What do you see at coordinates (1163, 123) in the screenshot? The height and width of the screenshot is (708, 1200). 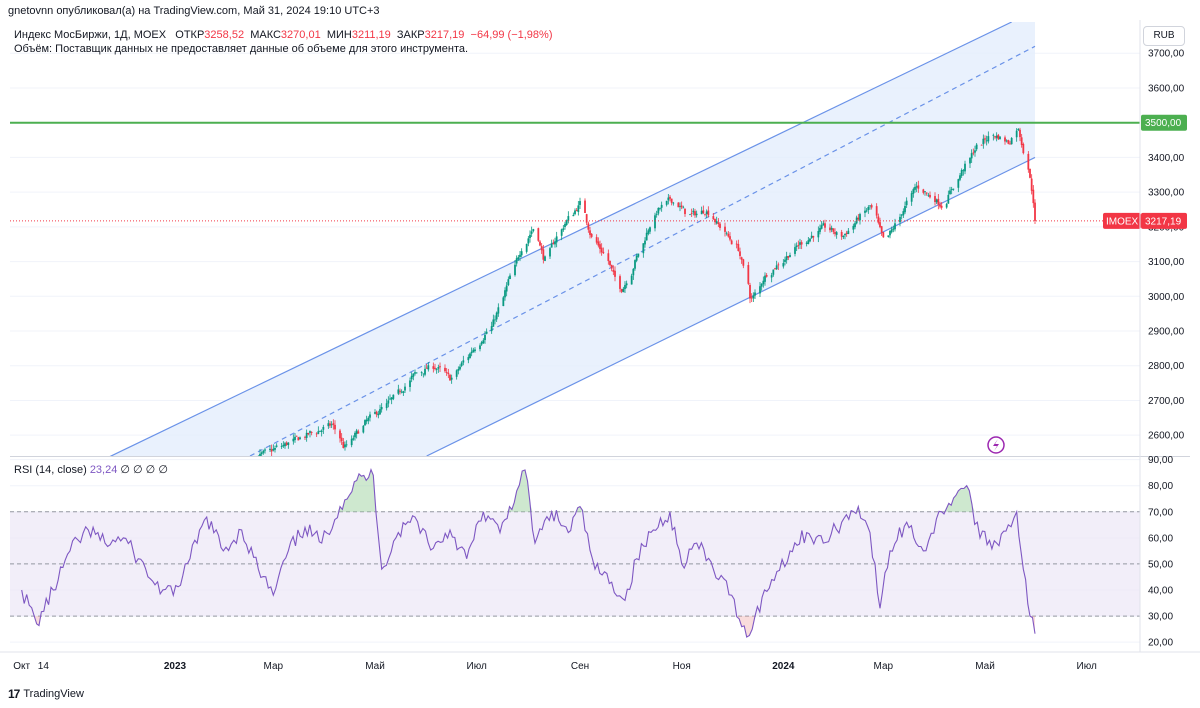 I see `level-badge-text: 3500,00` at bounding box center [1163, 123].